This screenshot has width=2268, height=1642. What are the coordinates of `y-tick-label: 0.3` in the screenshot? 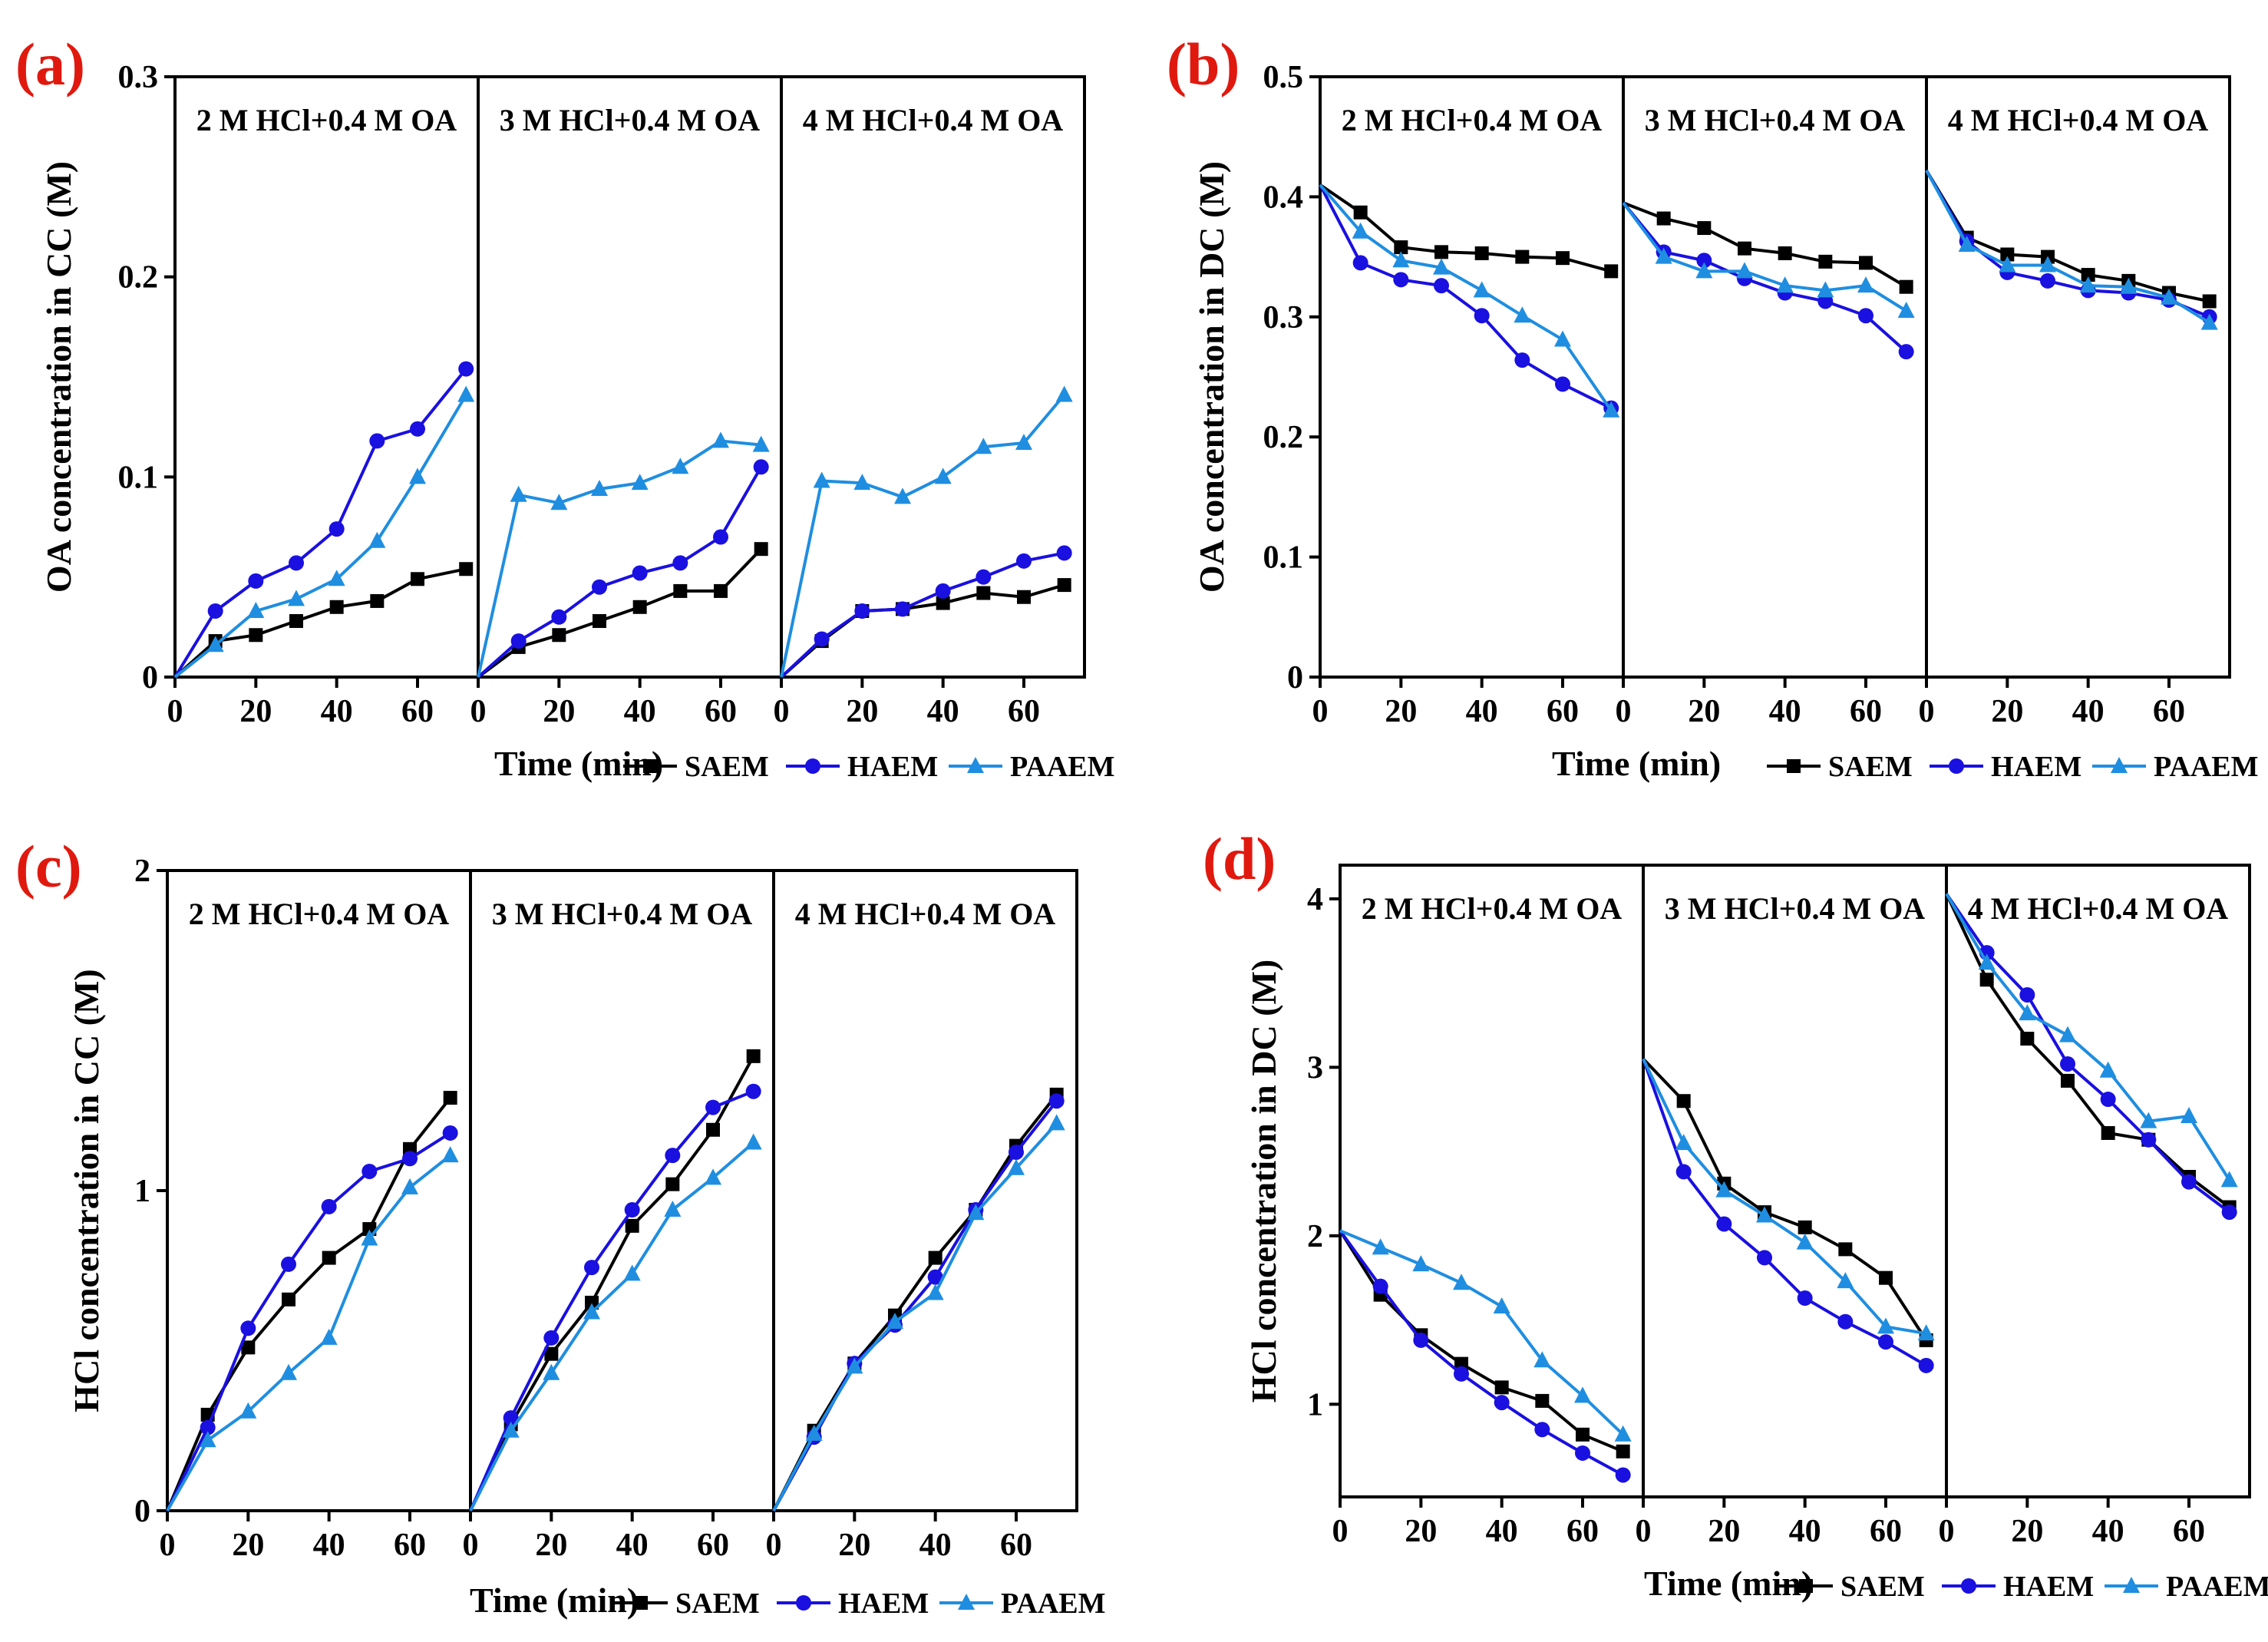 It's located at (1284, 317).